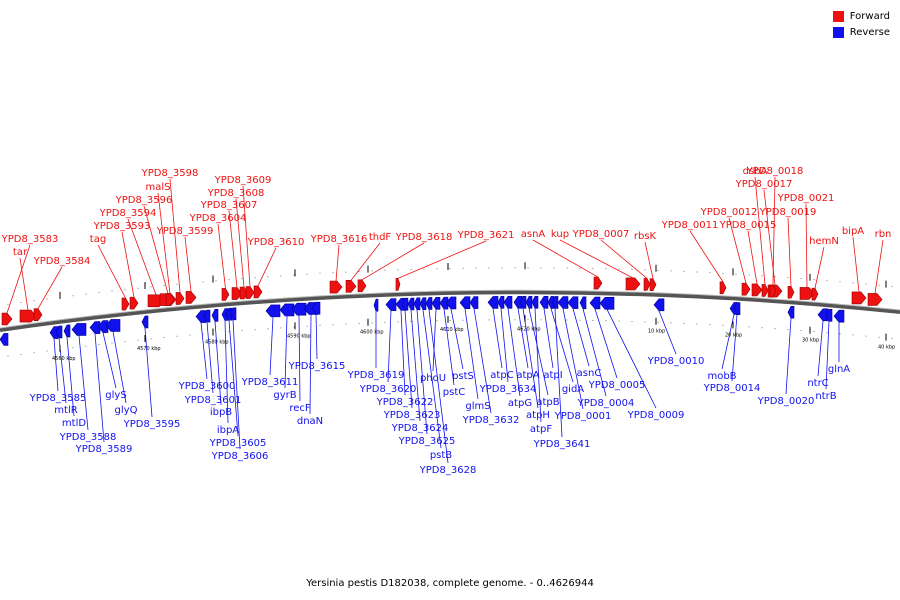  What do you see at coordinates (217, 343) in the screenshot?
I see `tick-label: 4580 kbp` at bounding box center [217, 343].